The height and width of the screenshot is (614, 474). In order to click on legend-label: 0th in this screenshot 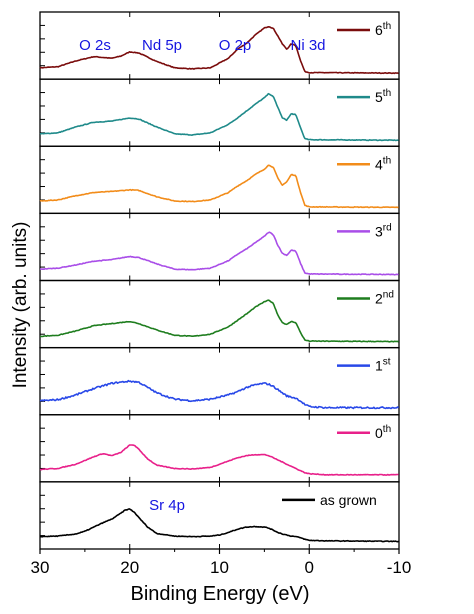, I will do `click(383, 432)`.